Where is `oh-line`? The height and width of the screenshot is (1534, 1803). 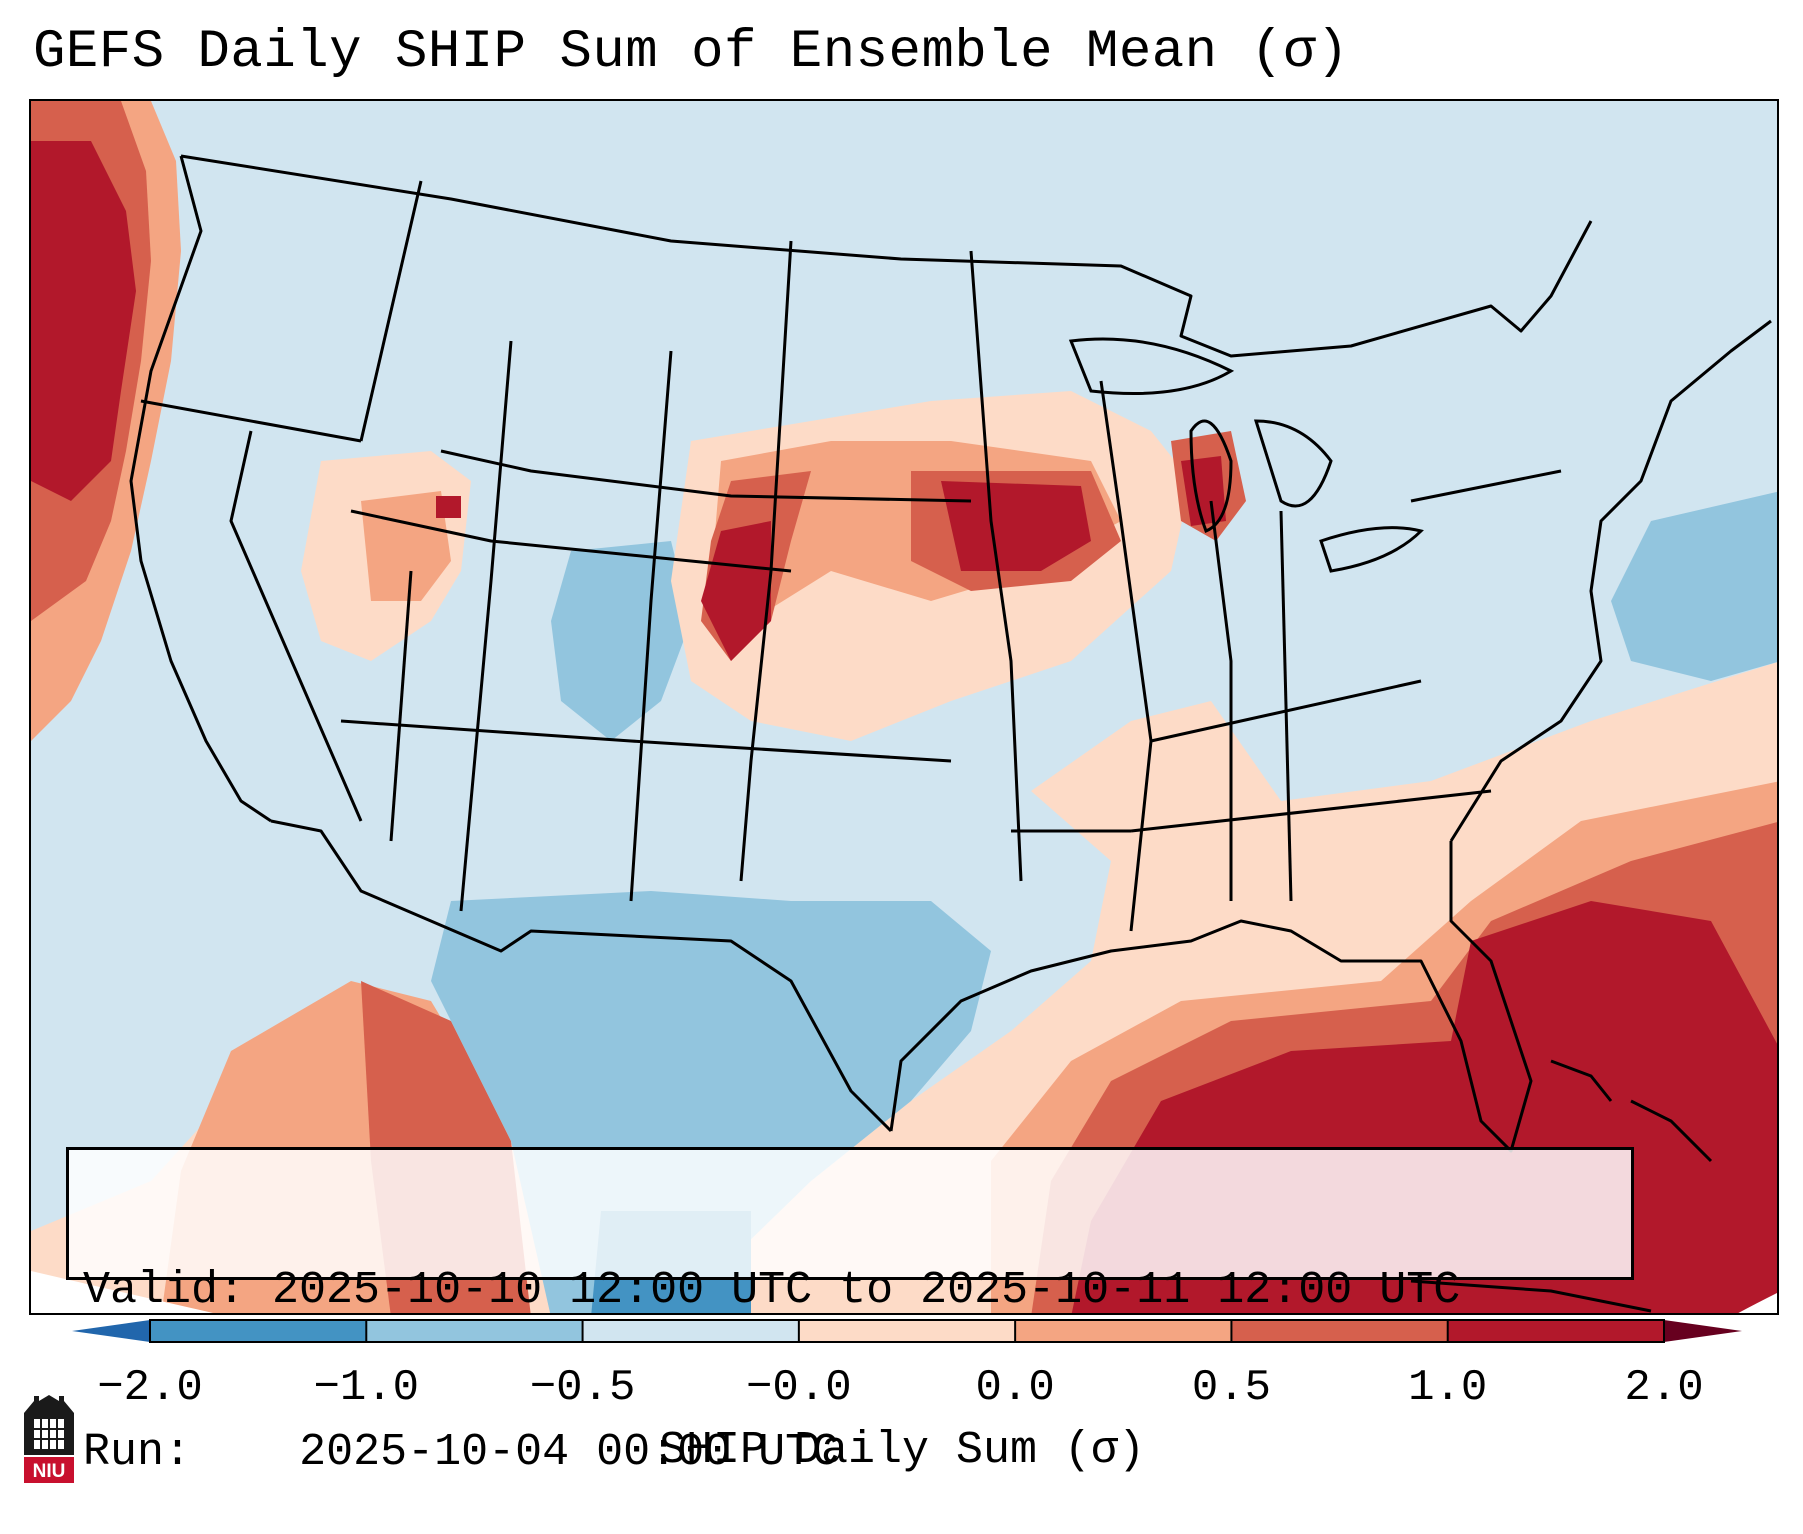 oh-line is located at coordinates (1286, 706).